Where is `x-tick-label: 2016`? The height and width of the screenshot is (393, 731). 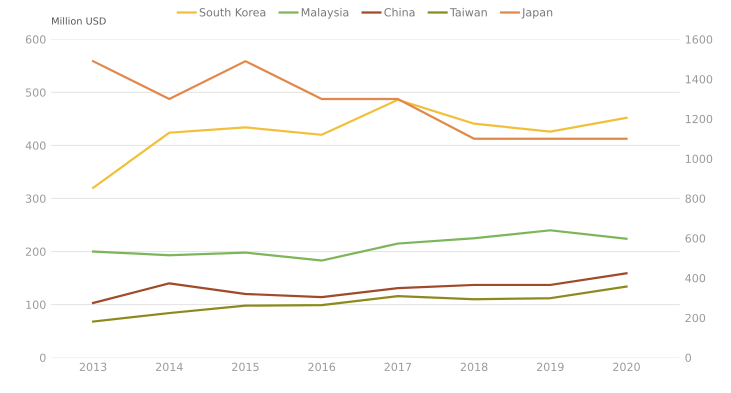
x-tick-label: 2016 is located at coordinates (322, 367).